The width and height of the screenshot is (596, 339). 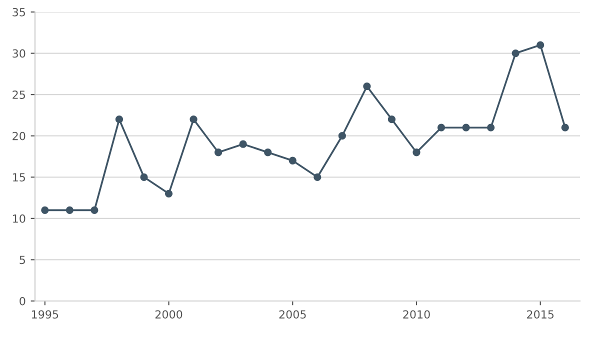 I want to click on y-tick-label: 35, so click(x=18, y=12).